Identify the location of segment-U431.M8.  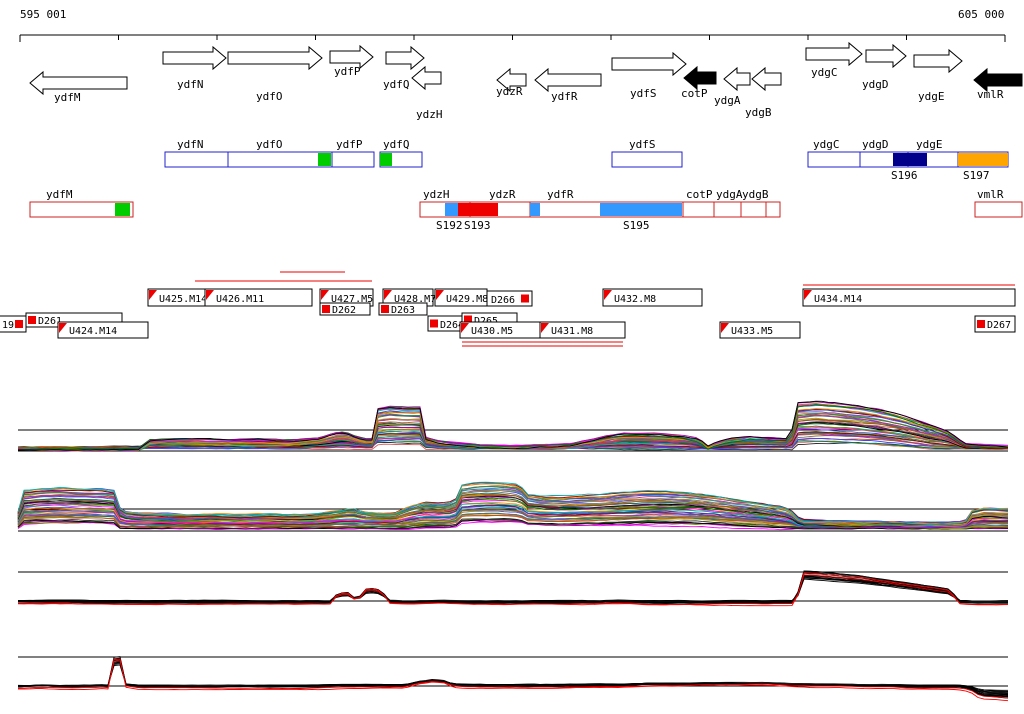
(582, 330).